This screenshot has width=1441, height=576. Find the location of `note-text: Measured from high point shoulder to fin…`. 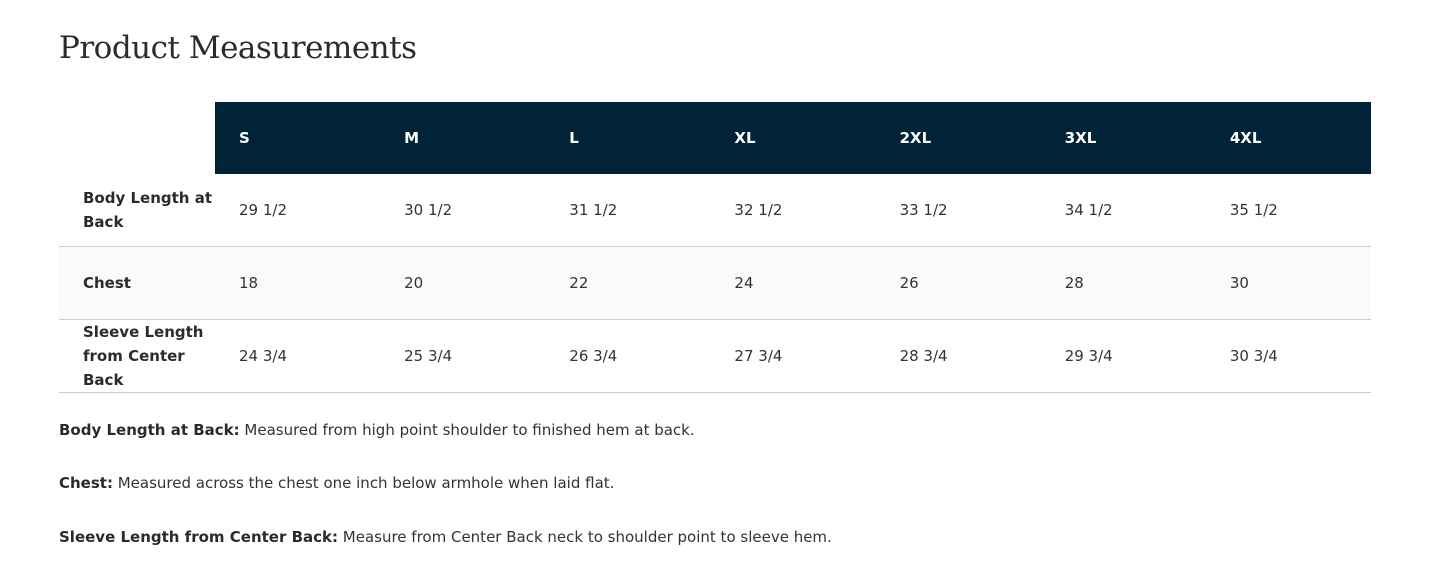

note-text: Measured from high point shoulder to fin… is located at coordinates (467, 430).